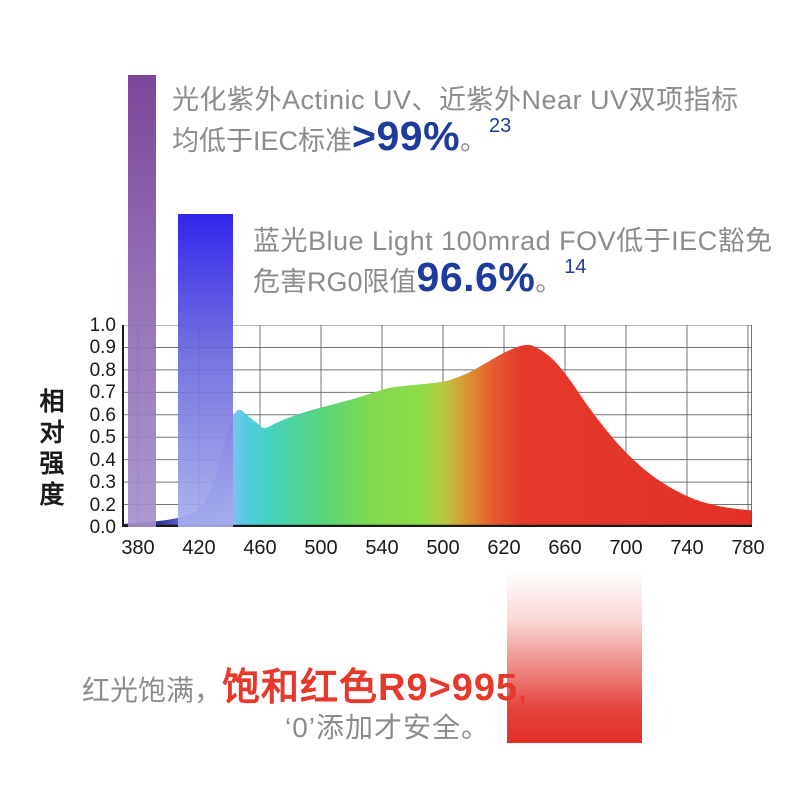 The width and height of the screenshot is (800, 800). I want to click on uv-note-superscript: 23, so click(500, 126).